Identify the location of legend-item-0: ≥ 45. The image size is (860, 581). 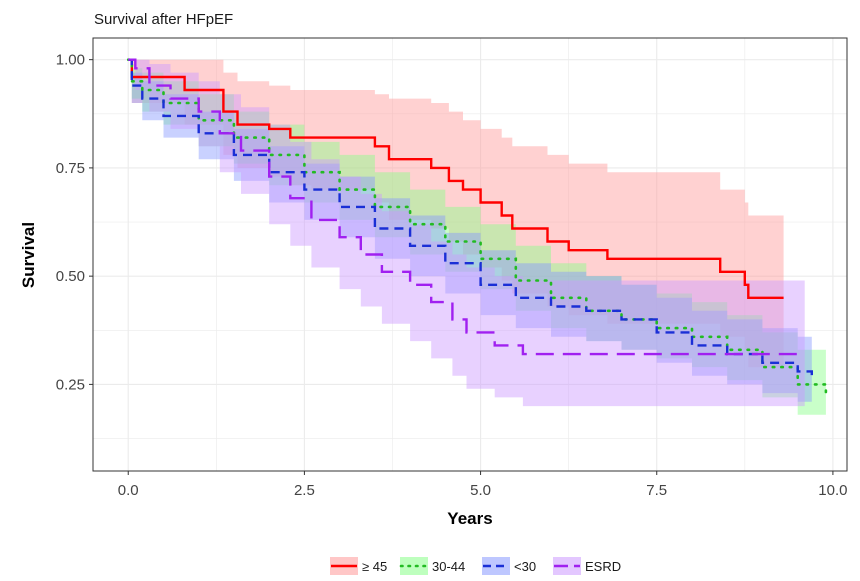
(358, 566).